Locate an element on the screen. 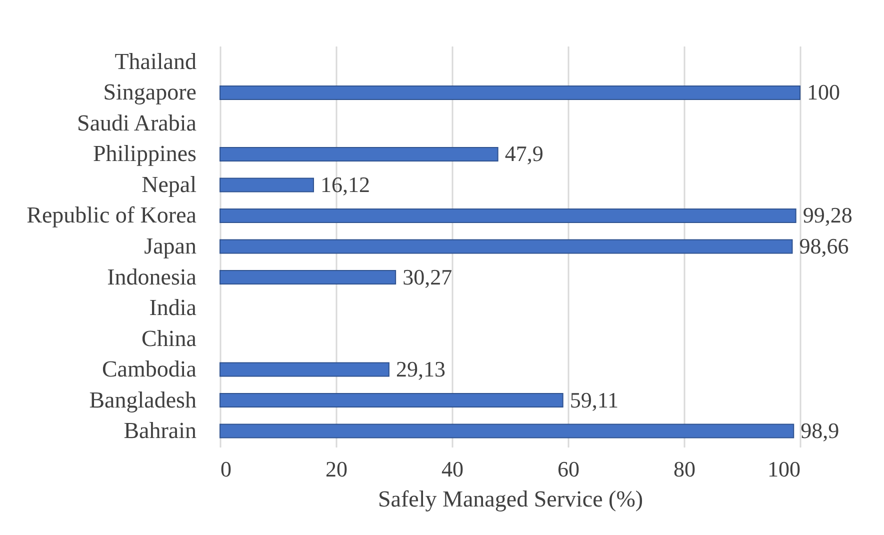  y-tick-label: Japan is located at coordinates (170, 246).